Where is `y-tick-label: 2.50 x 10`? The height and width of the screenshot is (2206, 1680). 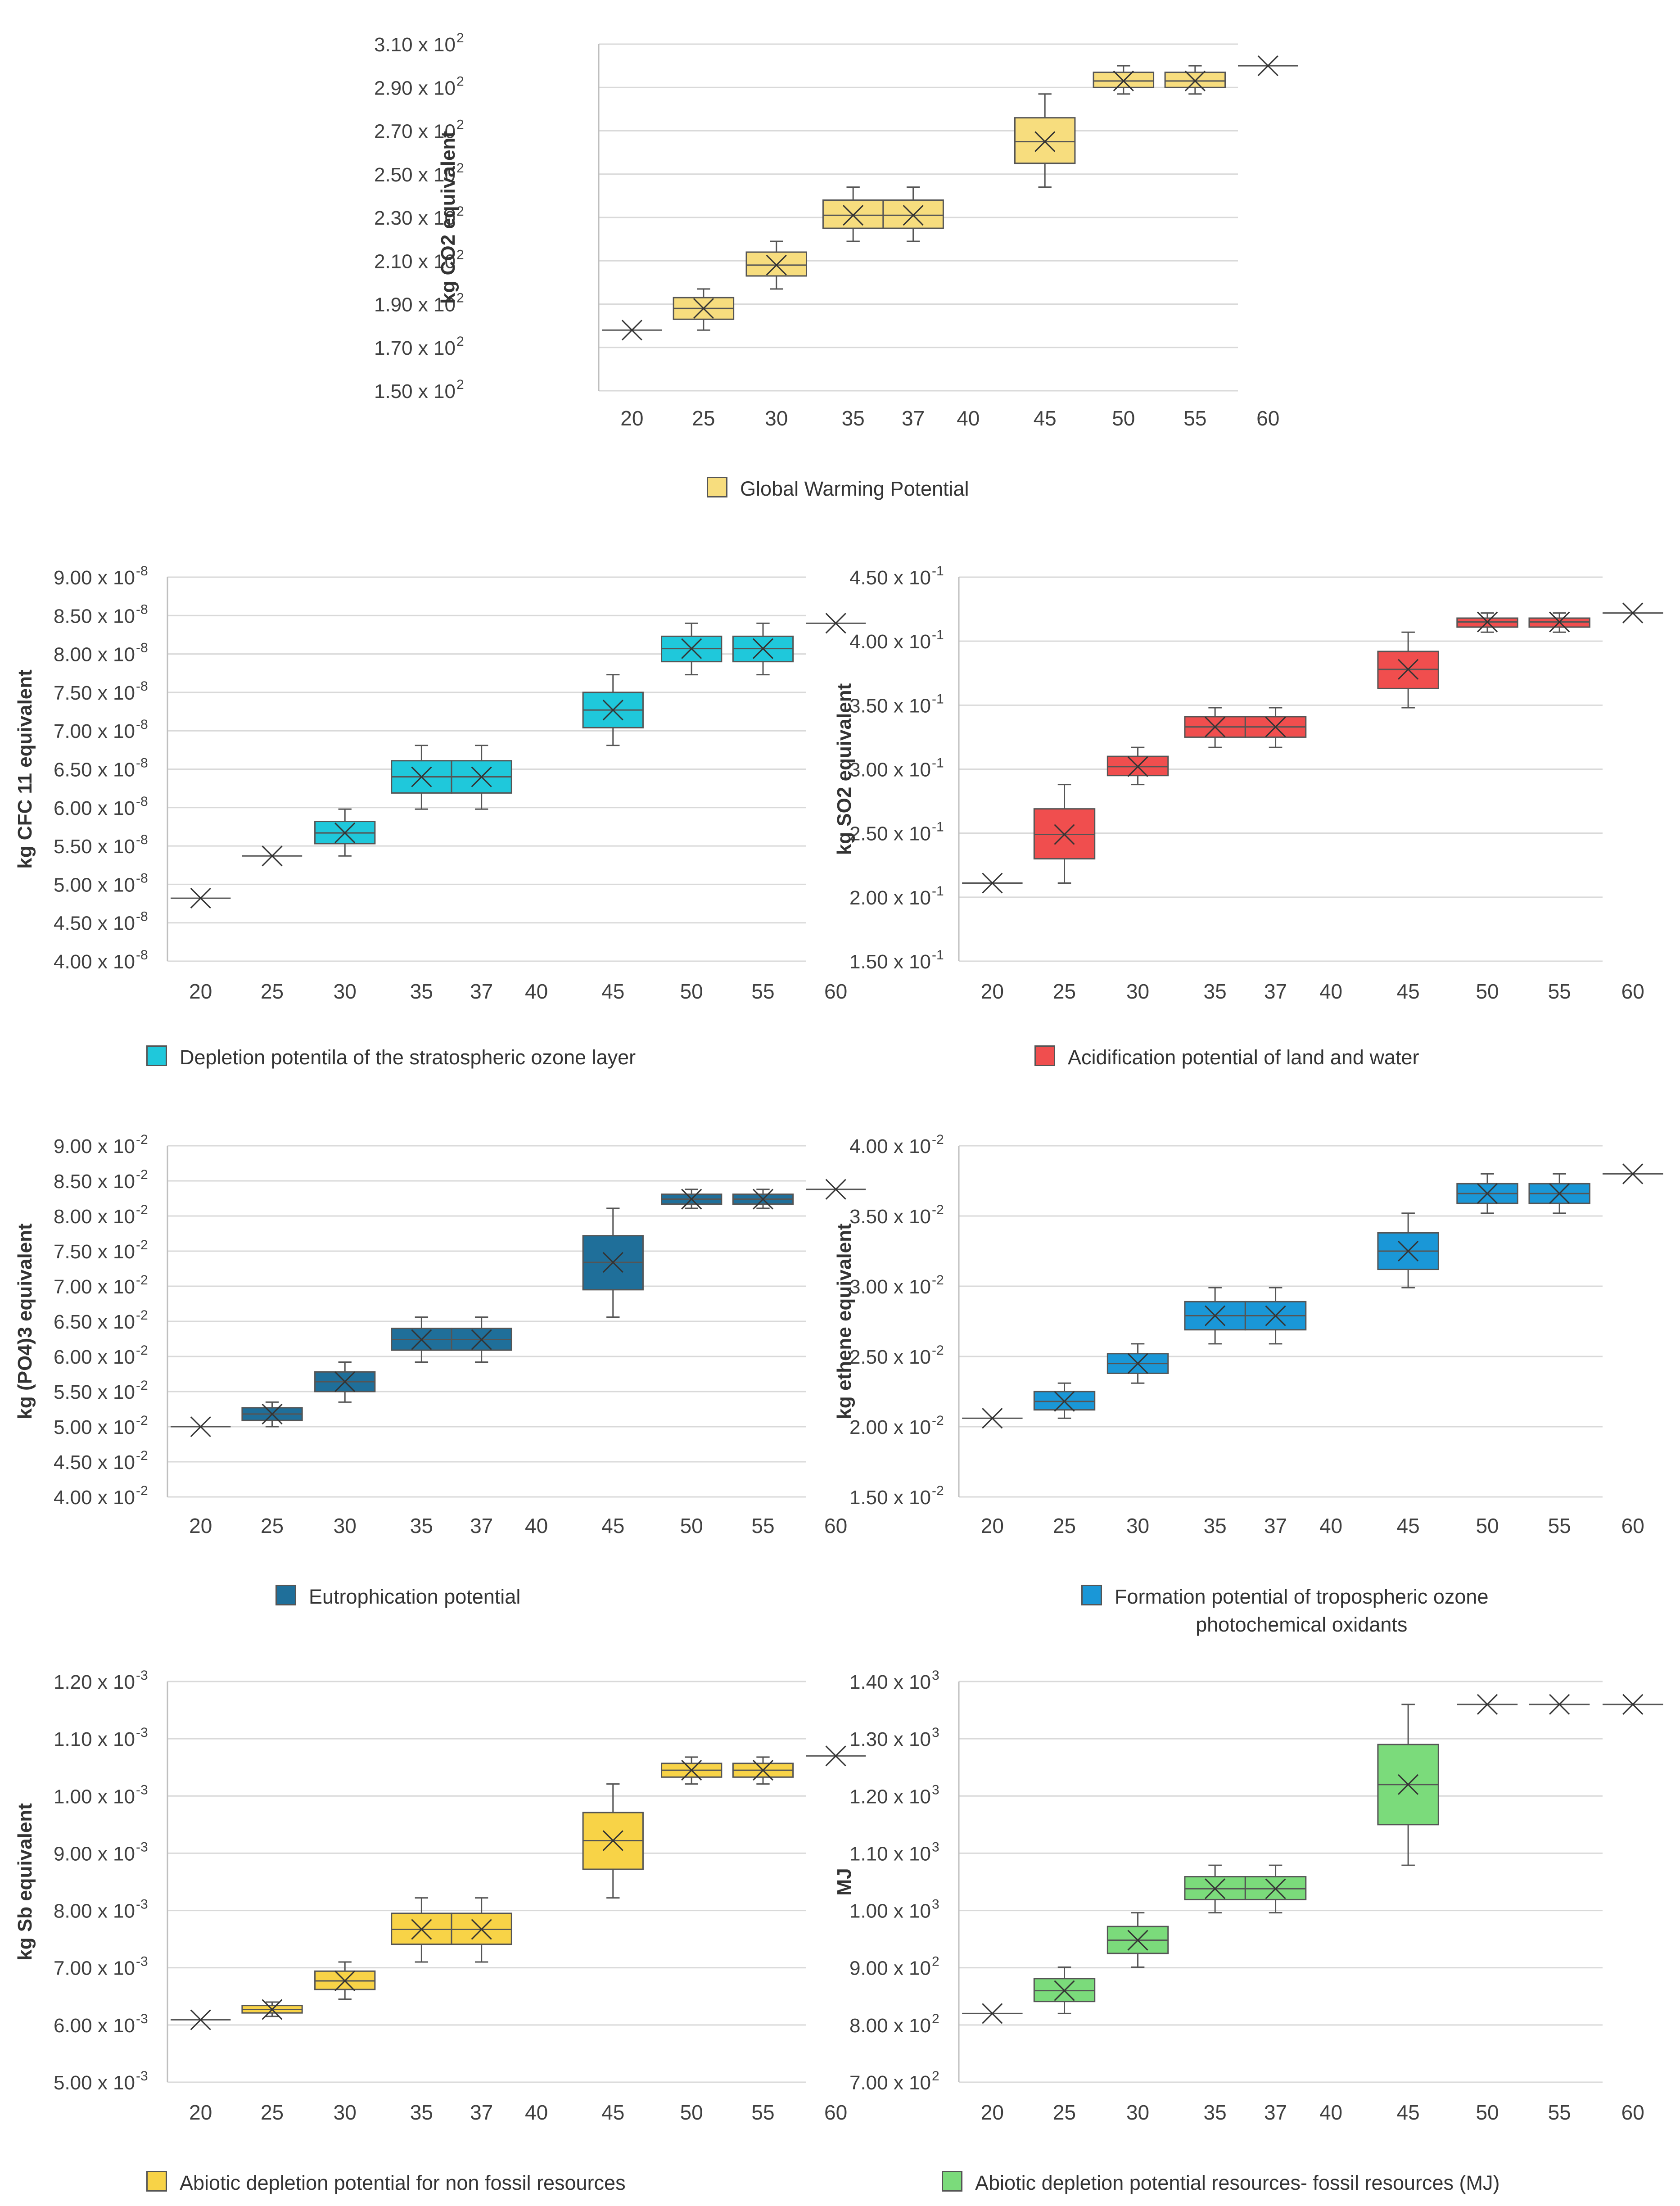
y-tick-label: 2.50 x 10 is located at coordinates (890, 834).